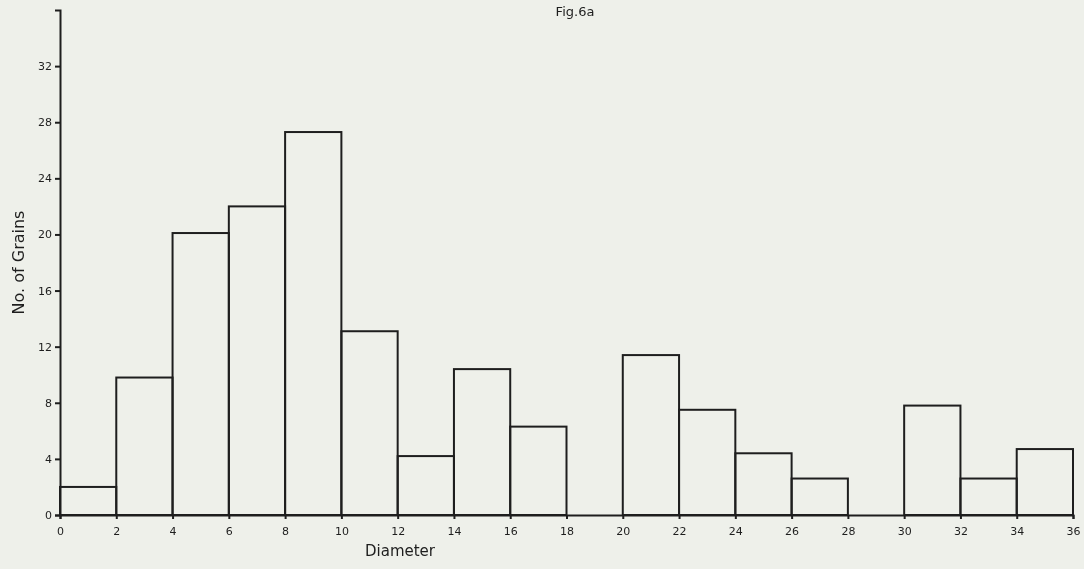  Describe the element at coordinates (567, 531) in the screenshot. I see `x-tick-label: 18` at that location.